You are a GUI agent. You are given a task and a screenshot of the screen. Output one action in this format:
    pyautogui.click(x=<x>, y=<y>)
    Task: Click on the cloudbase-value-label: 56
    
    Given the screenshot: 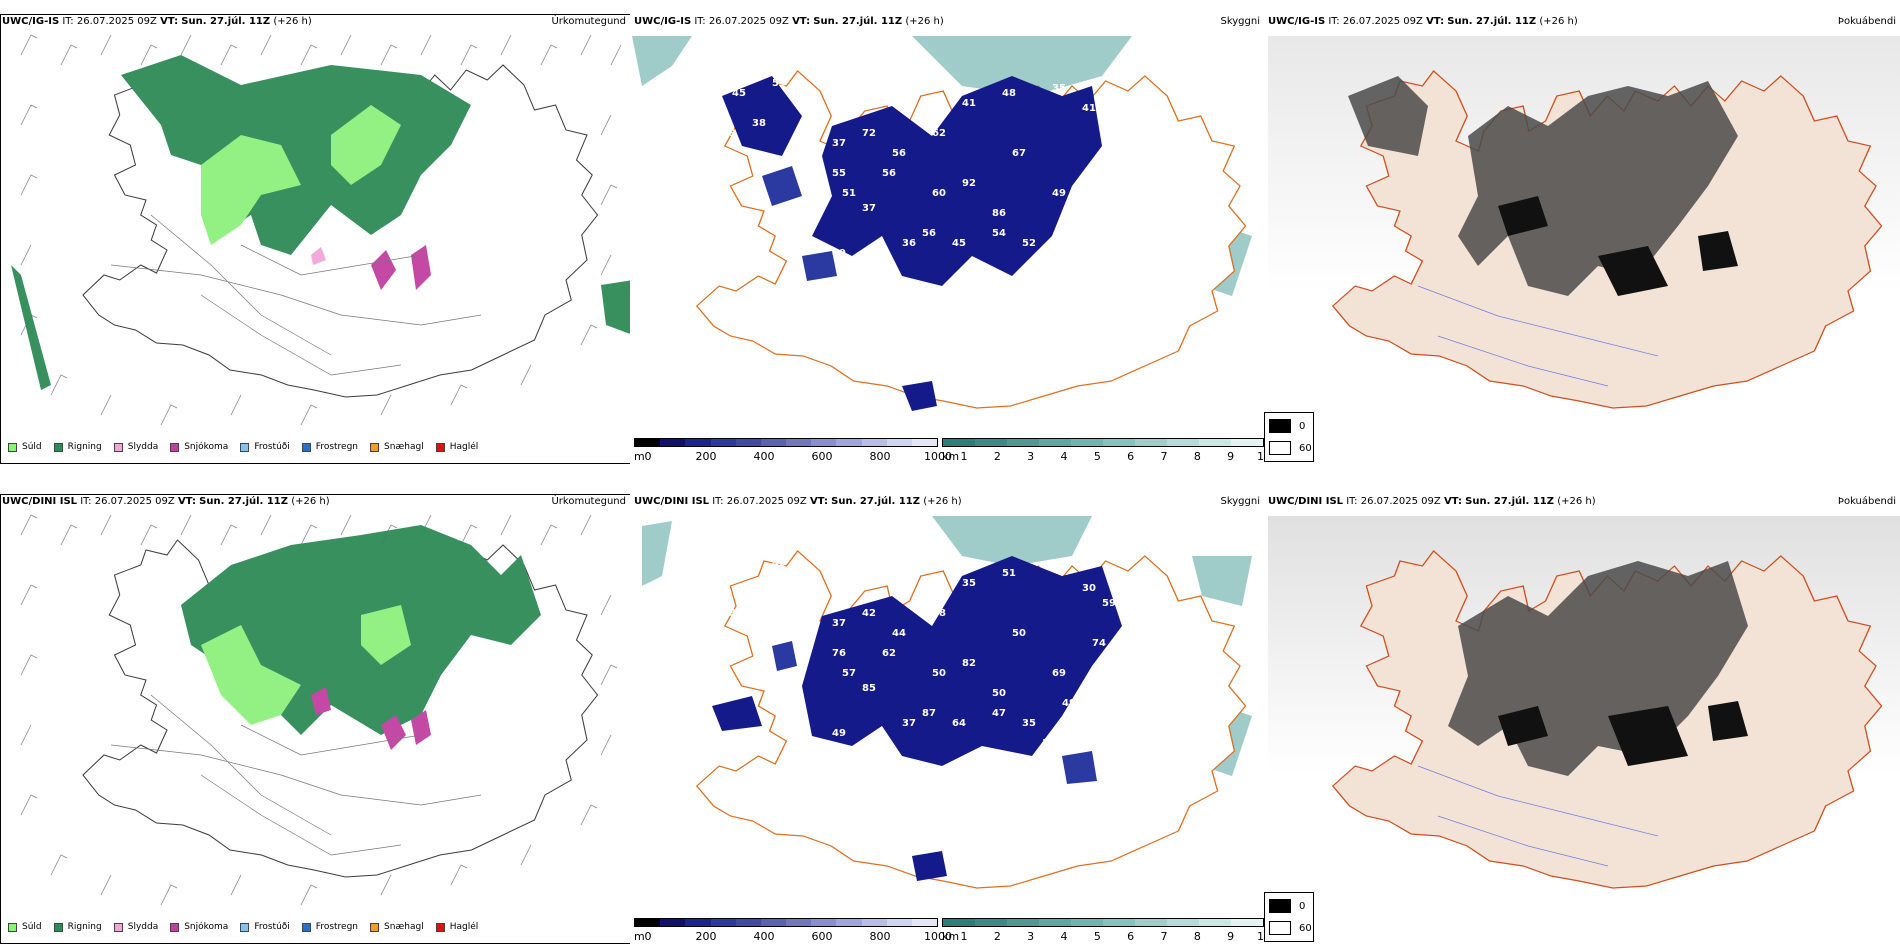 What is the action you would take?
    pyautogui.click(x=899, y=153)
    